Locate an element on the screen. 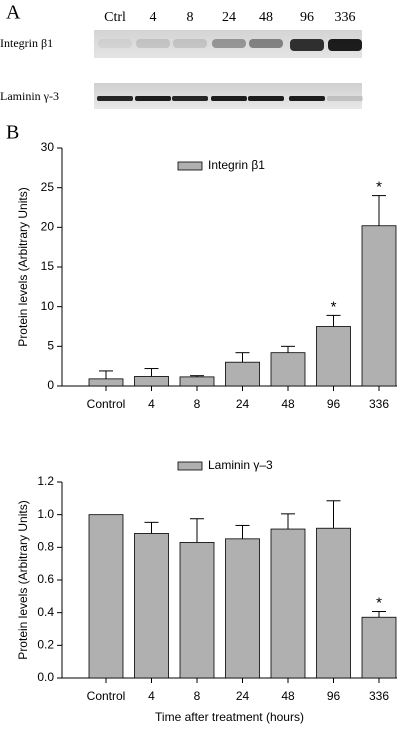 The width and height of the screenshot is (404, 730). legend-label: Laminin γ–3 is located at coordinates (240, 465).